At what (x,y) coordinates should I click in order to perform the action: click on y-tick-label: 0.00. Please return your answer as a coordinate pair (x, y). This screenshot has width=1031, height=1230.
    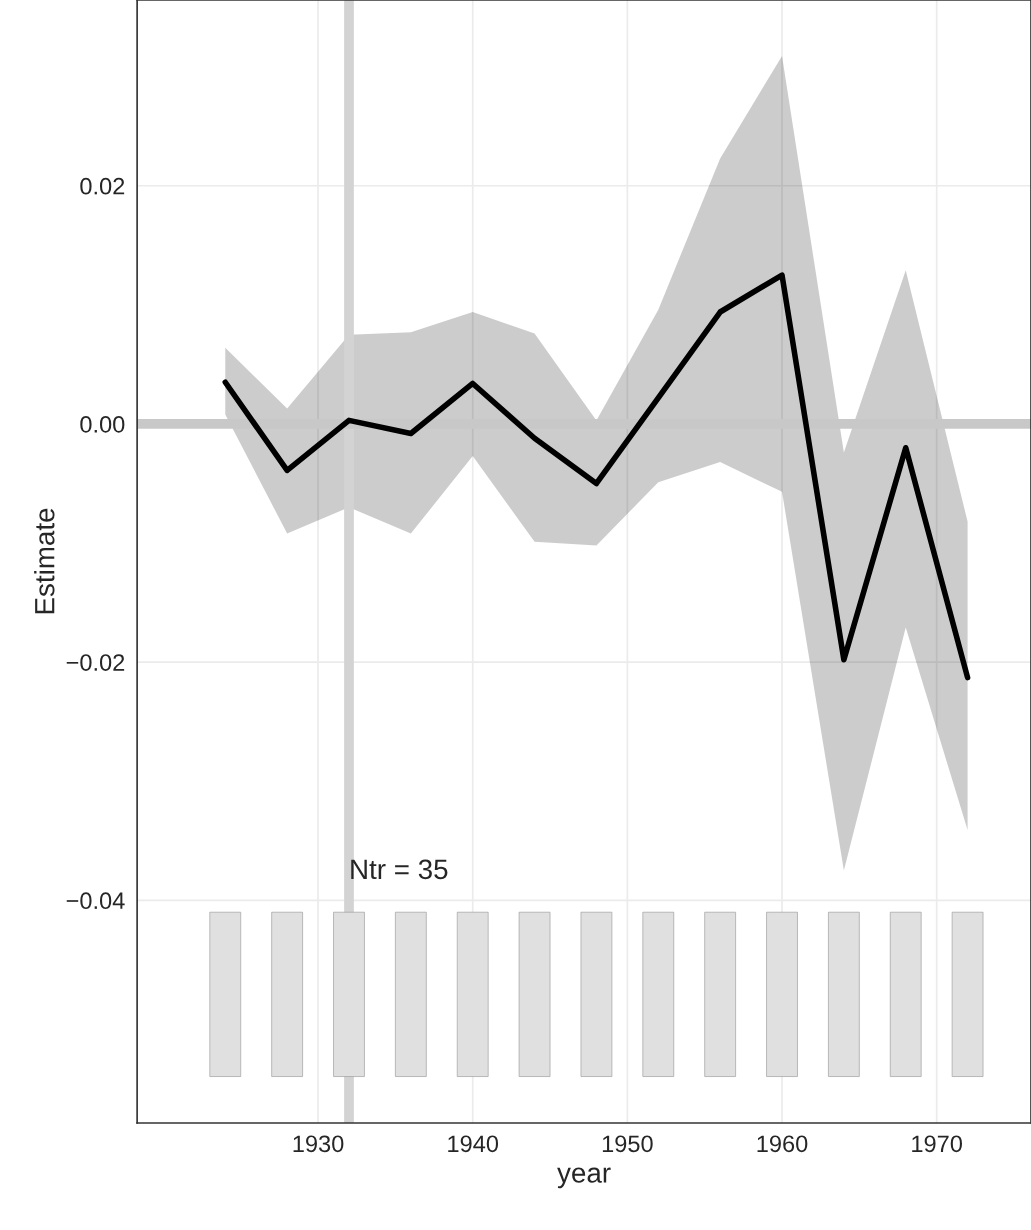
    Looking at the image, I should click on (102, 424).